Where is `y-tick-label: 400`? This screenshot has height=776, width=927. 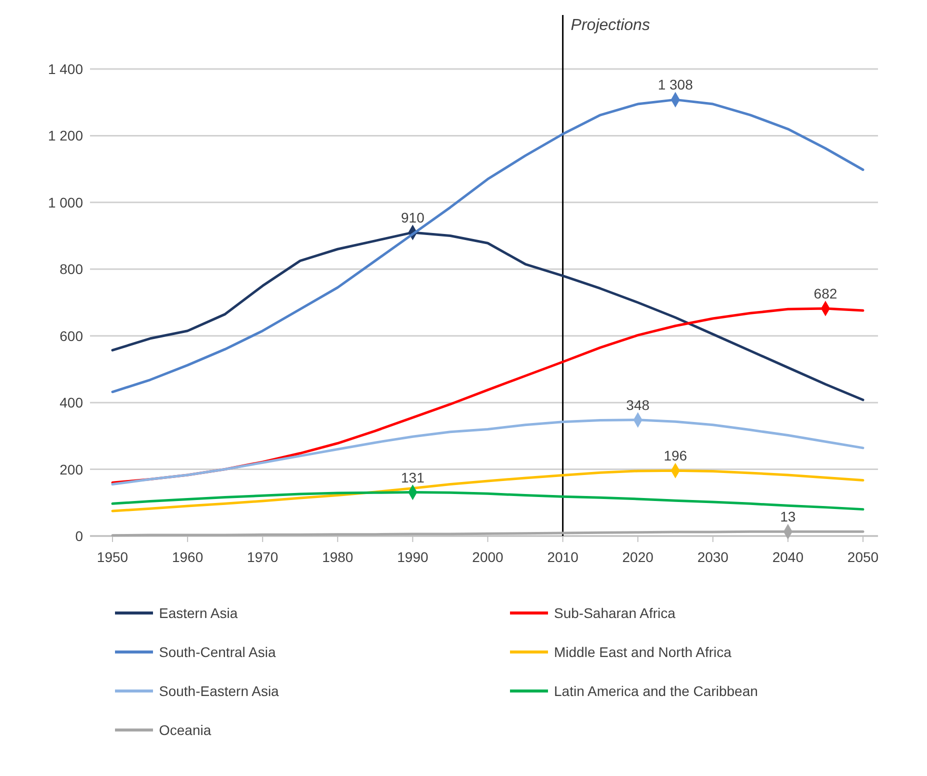 y-tick-label: 400 is located at coordinates (72, 402).